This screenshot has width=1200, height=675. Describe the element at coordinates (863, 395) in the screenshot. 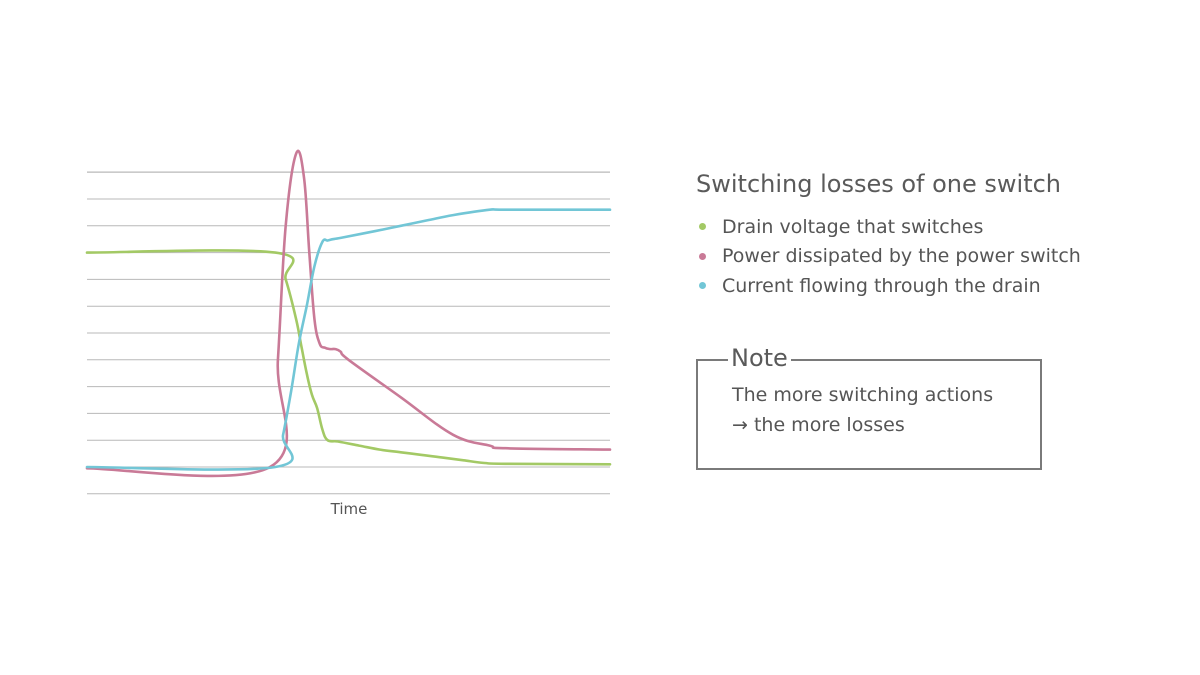

I see `note-line-1: The more switching actions` at that location.